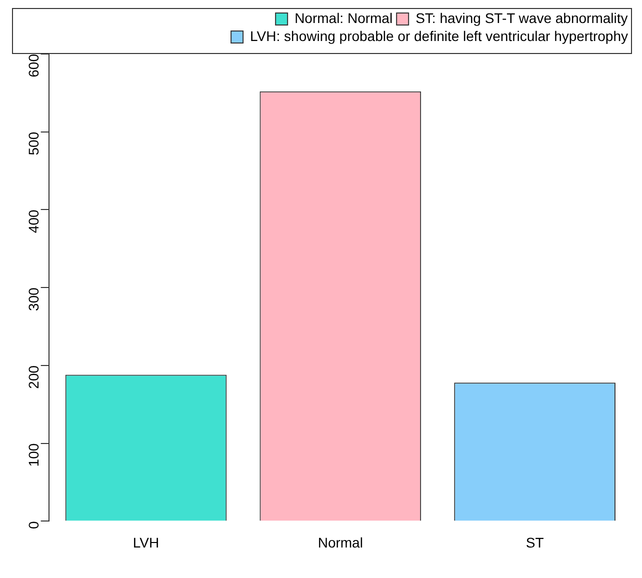 The width and height of the screenshot is (642, 578). I want to click on y-tick-label: 200, so click(34, 377).